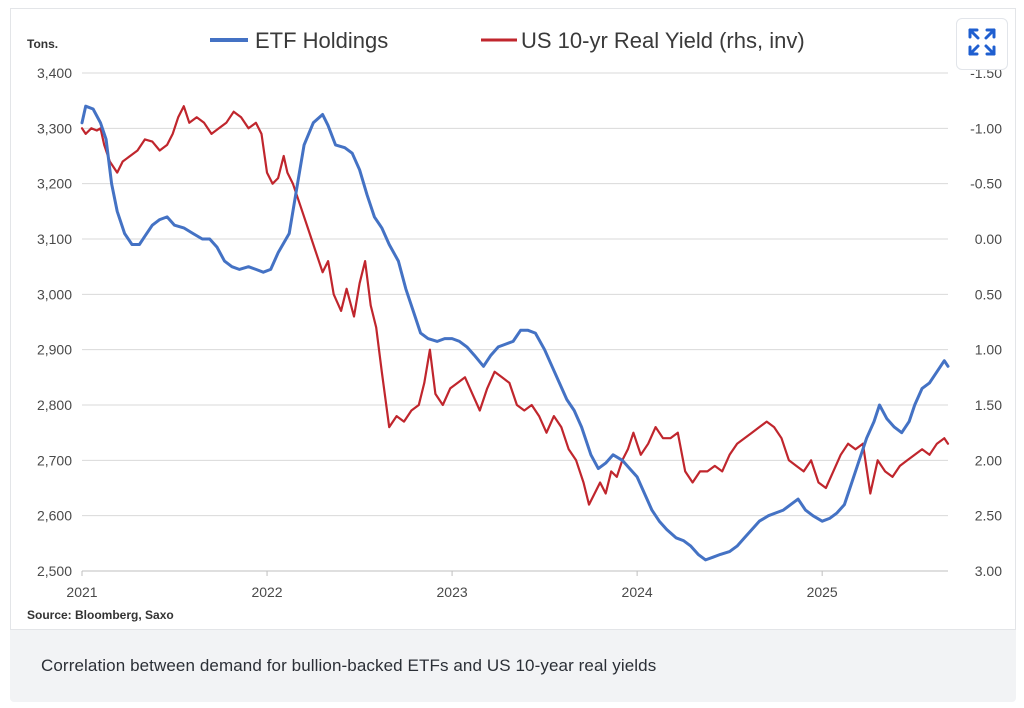 The image size is (1024, 708). Describe the element at coordinates (986, 128) in the screenshot. I see `right-tick-label: -1.00` at that location.